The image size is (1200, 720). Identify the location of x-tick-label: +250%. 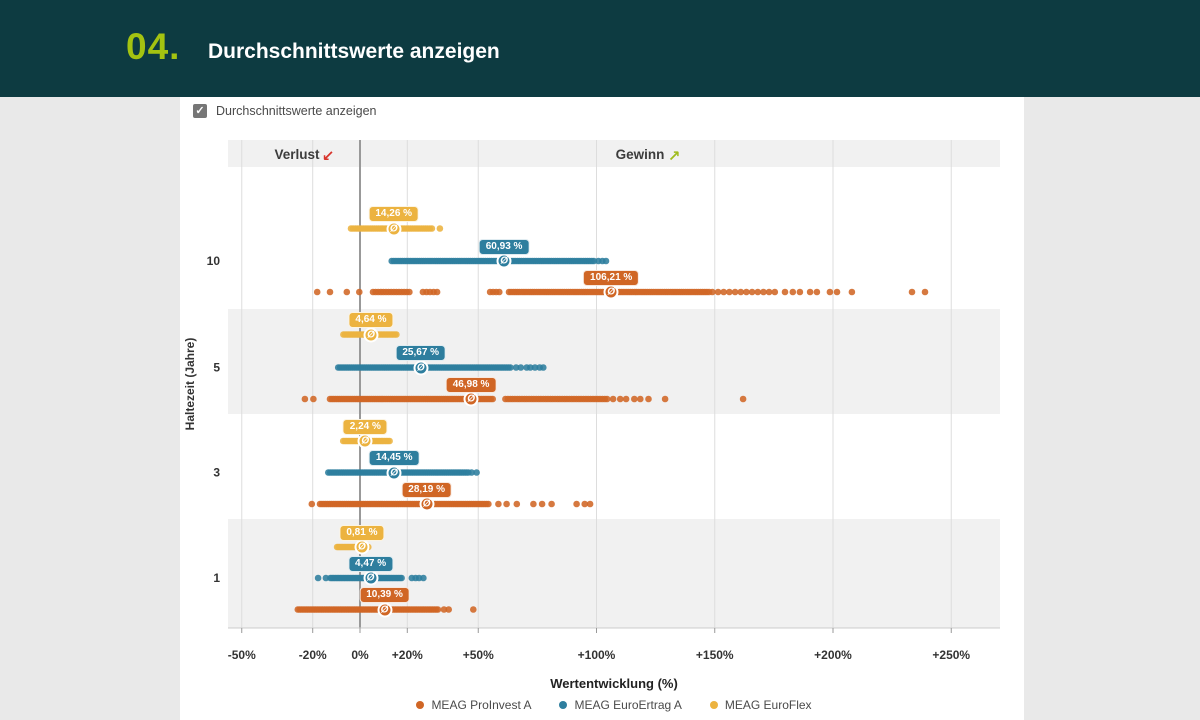
(951, 655).